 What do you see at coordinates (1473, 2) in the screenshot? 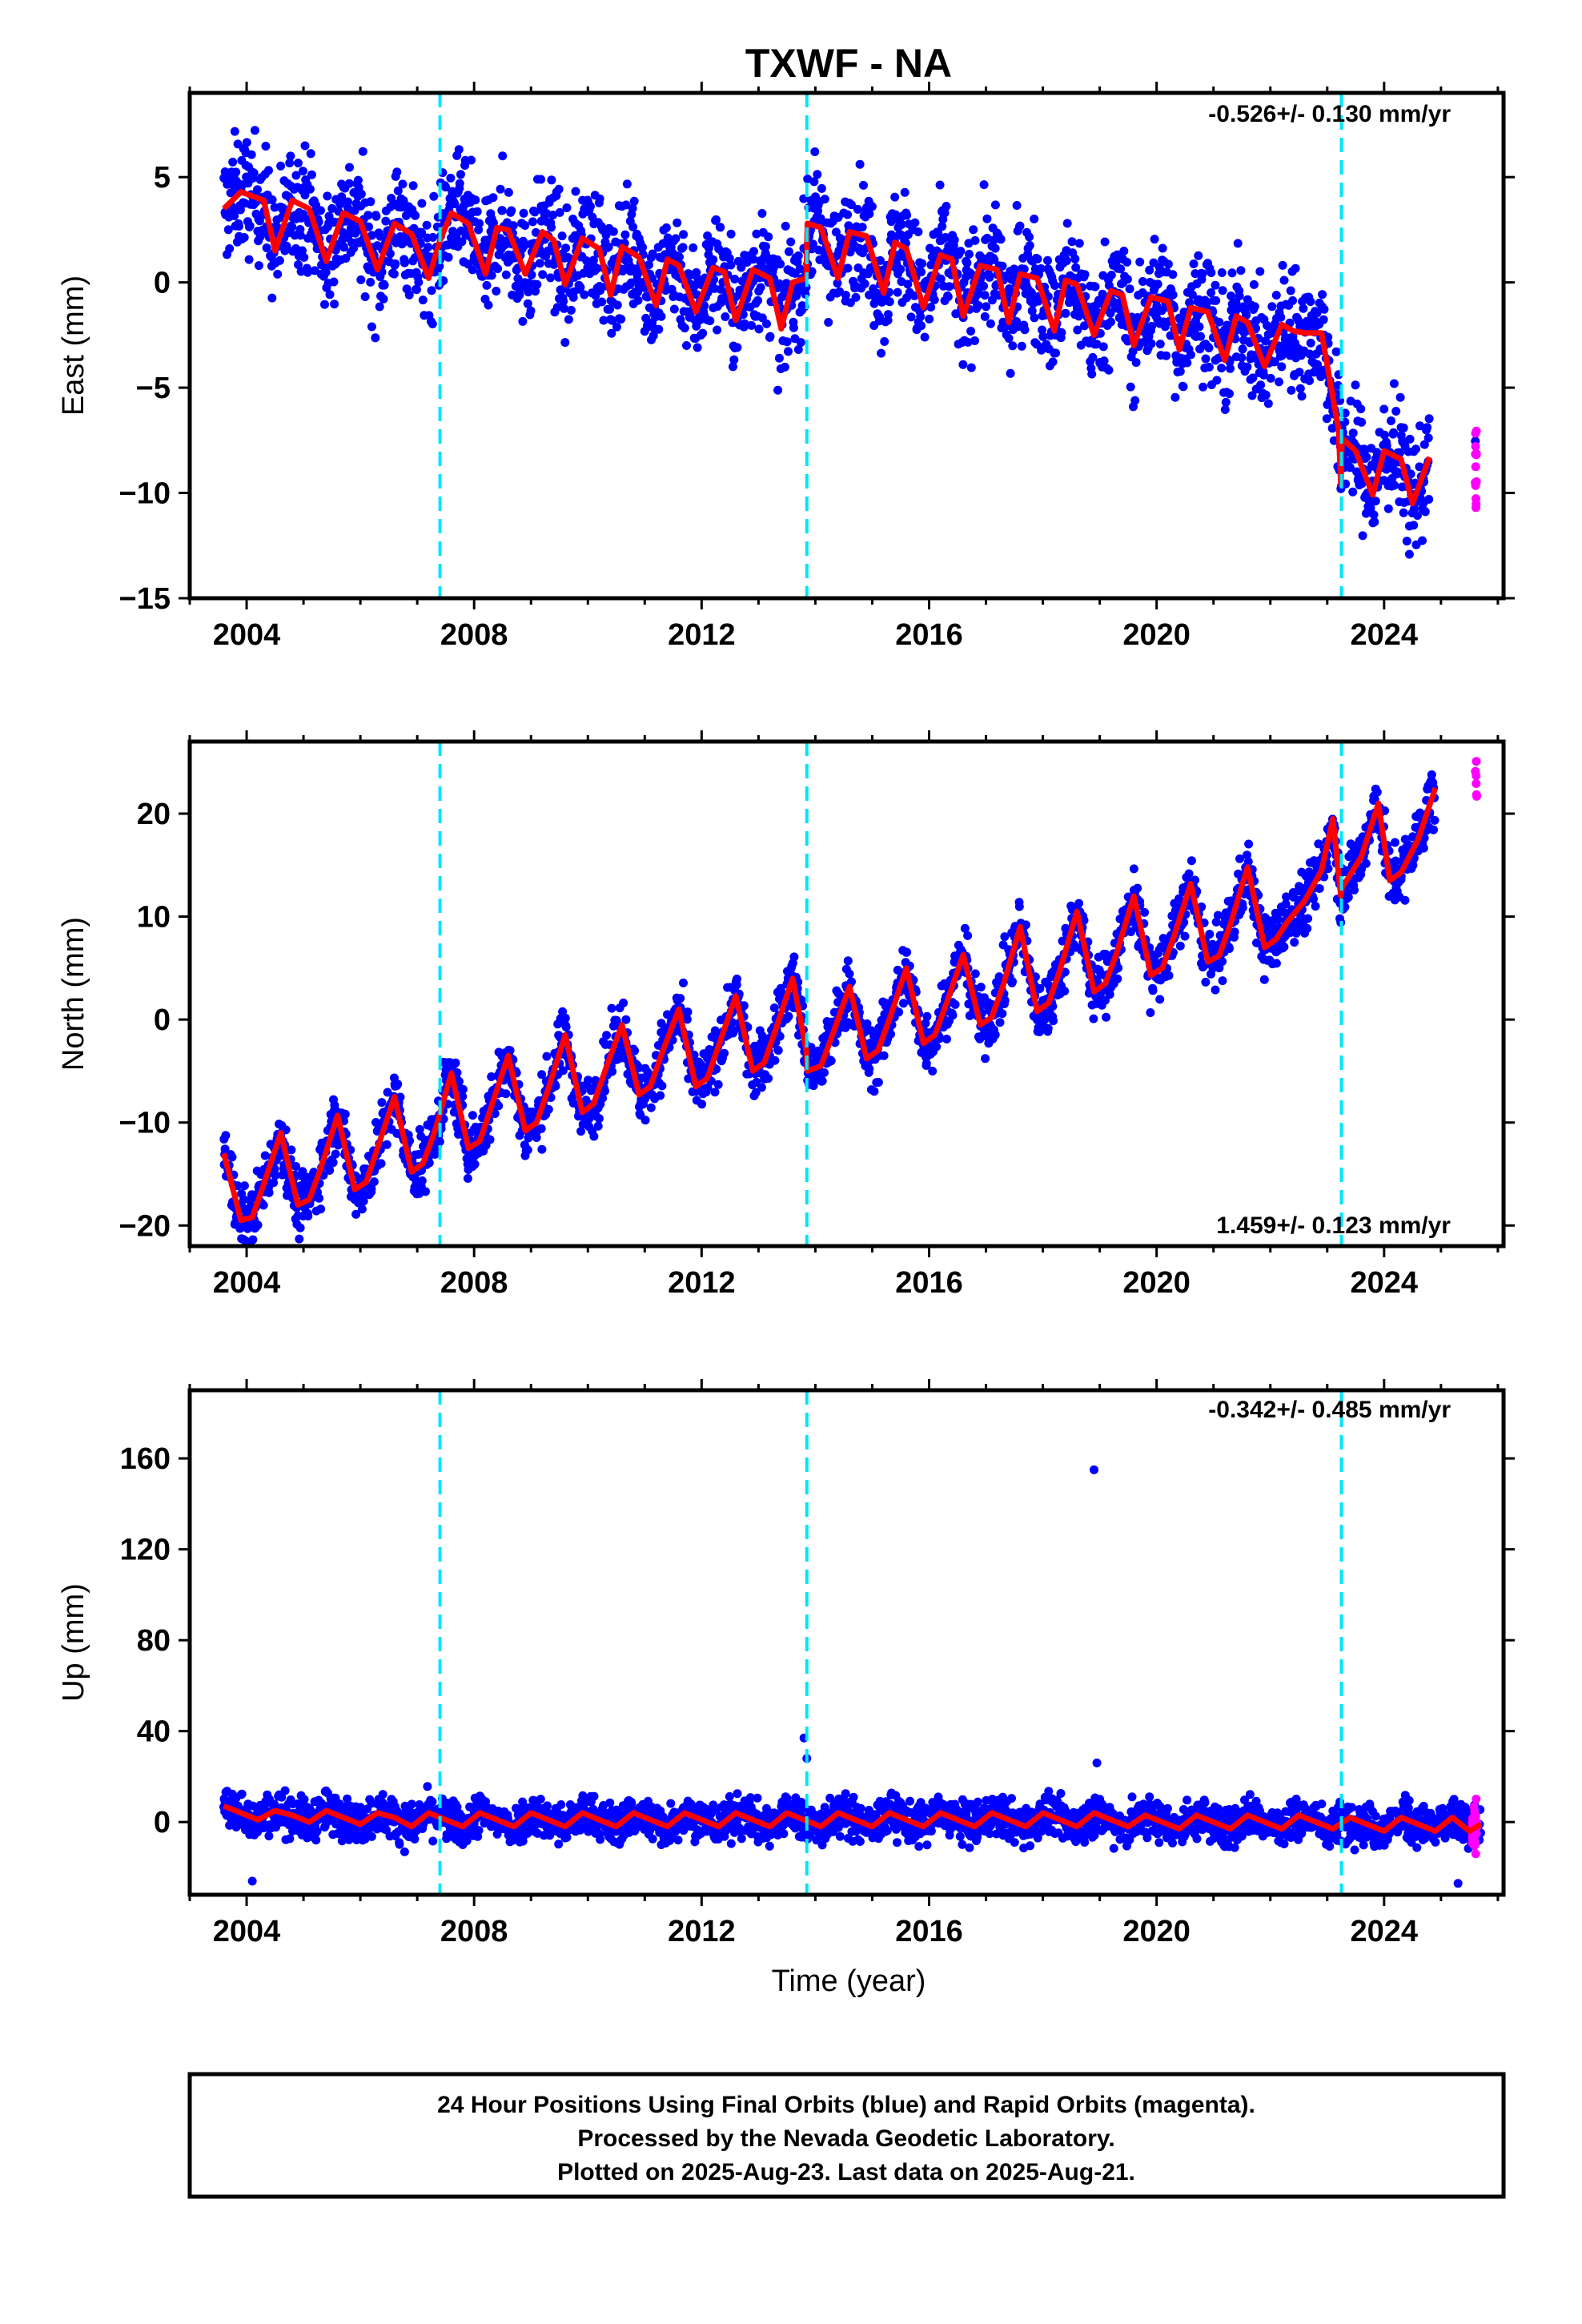
I see `rapid-orbit-point` at bounding box center [1473, 2].